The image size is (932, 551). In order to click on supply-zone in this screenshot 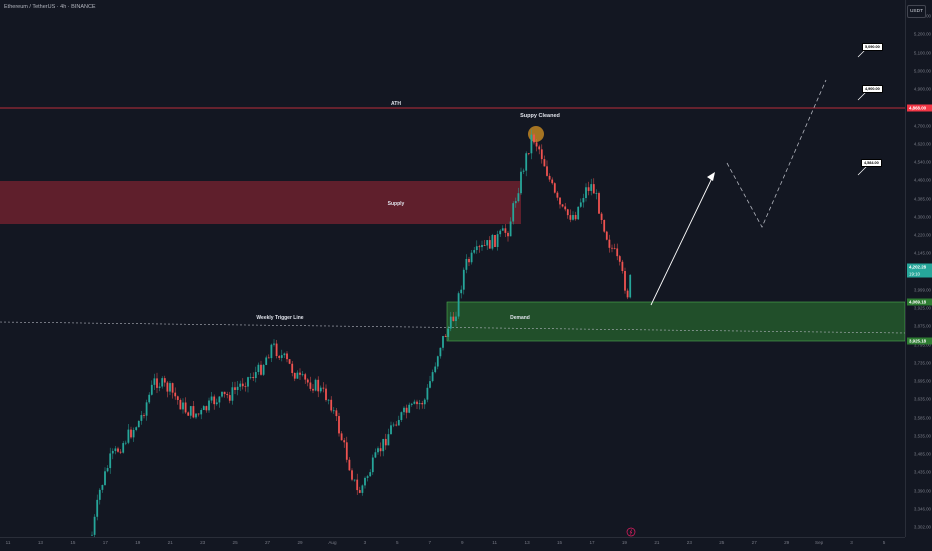, I will do `click(260, 202)`.